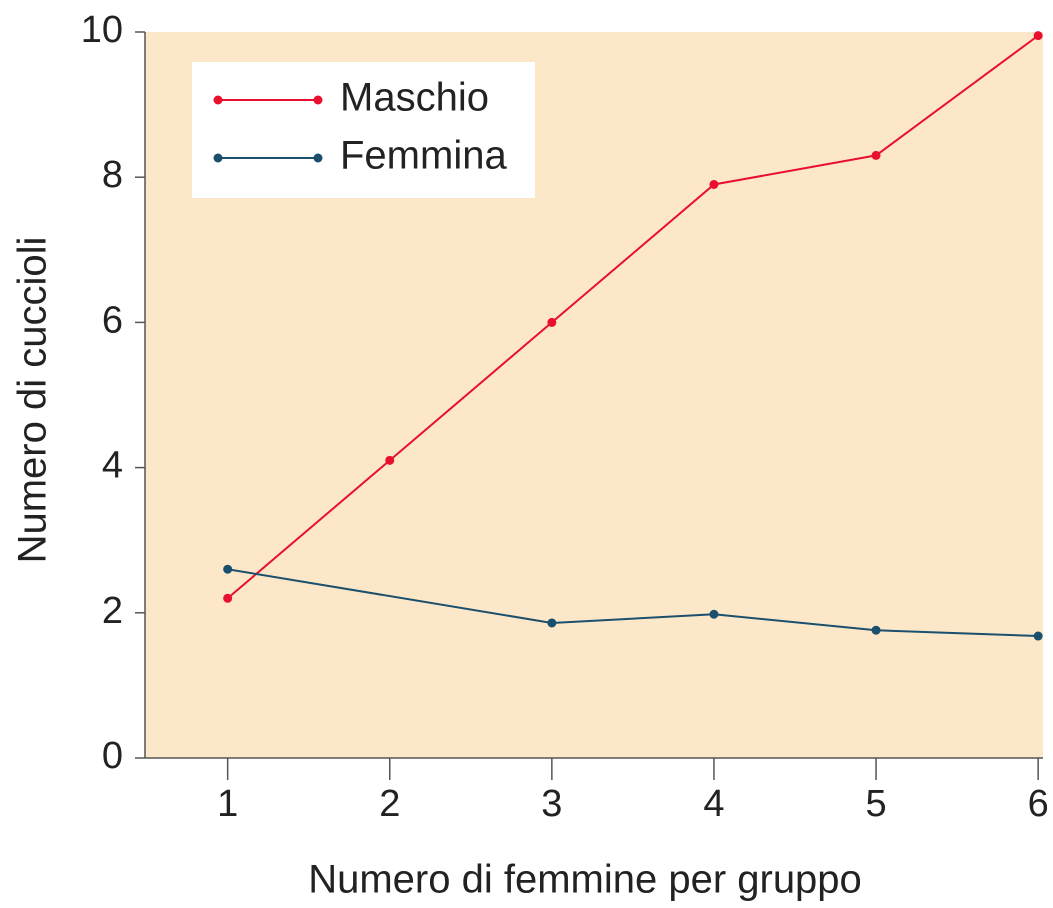  Describe the element at coordinates (585, 880) in the screenshot. I see `x-axis-title: Numero di femmine per gruppo` at that location.